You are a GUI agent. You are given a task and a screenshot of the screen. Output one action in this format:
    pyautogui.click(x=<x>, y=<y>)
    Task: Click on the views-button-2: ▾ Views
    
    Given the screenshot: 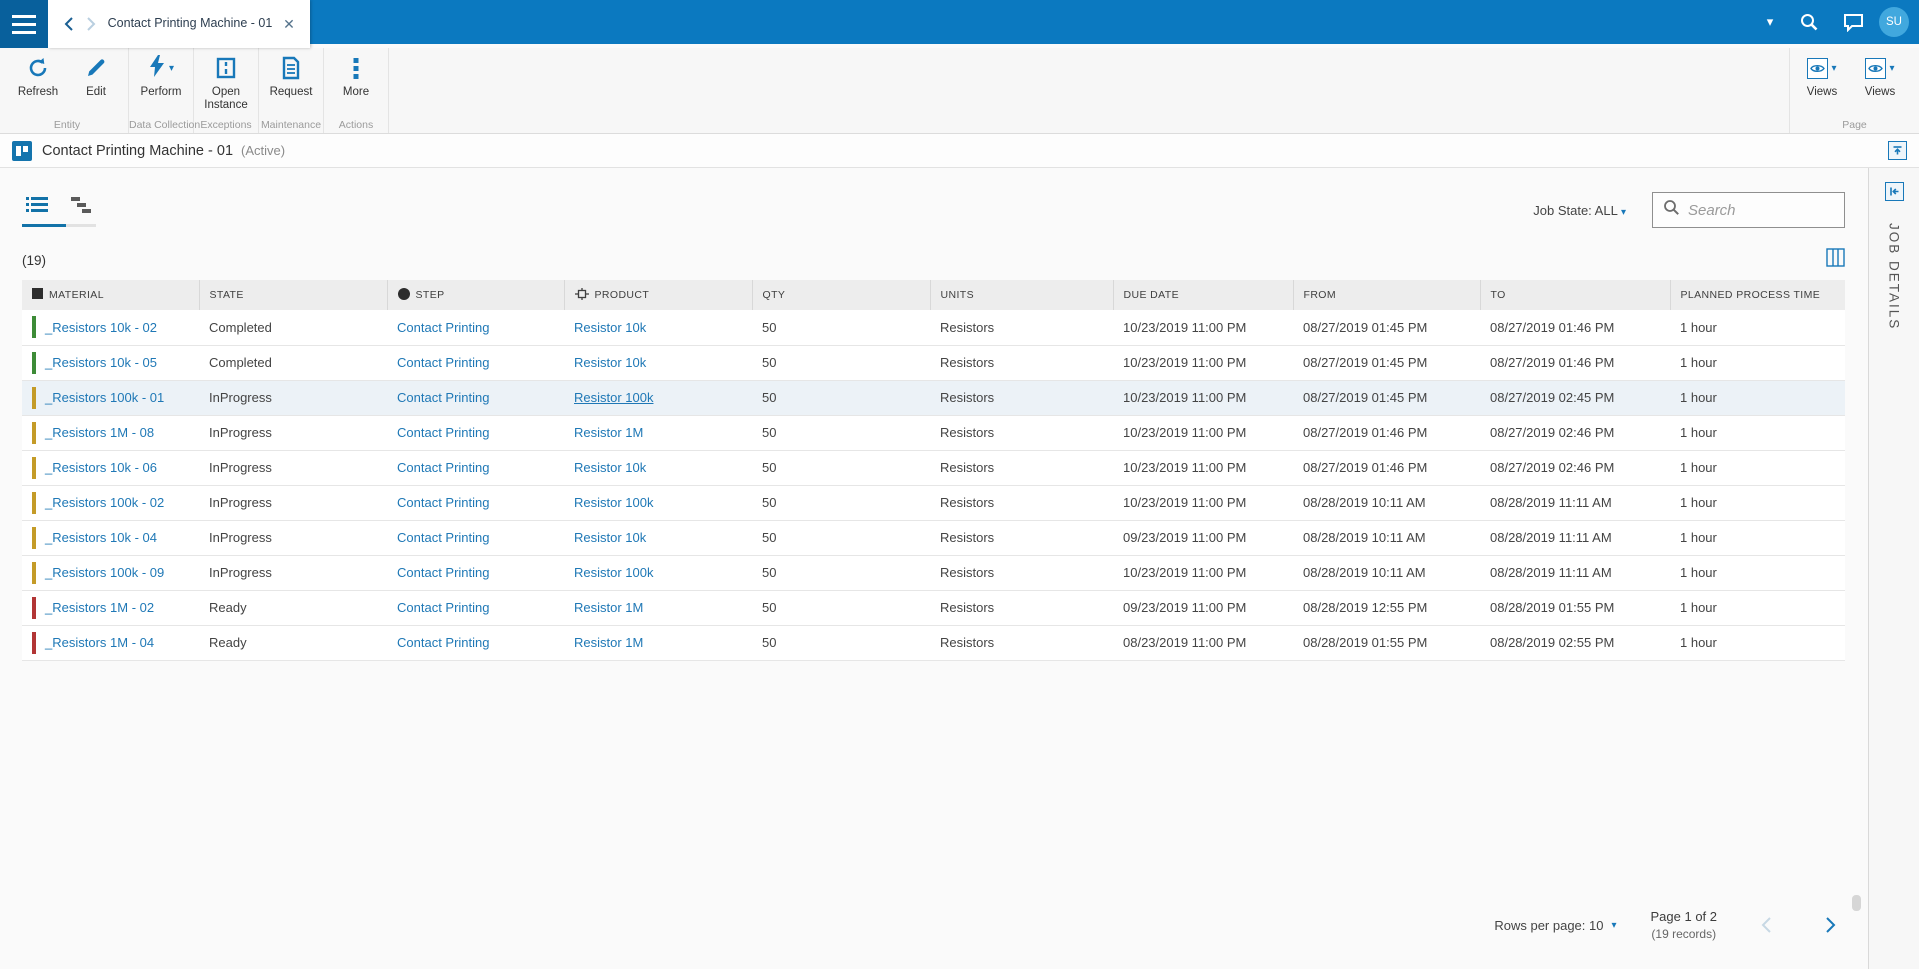 What is the action you would take?
    pyautogui.click(x=1880, y=77)
    